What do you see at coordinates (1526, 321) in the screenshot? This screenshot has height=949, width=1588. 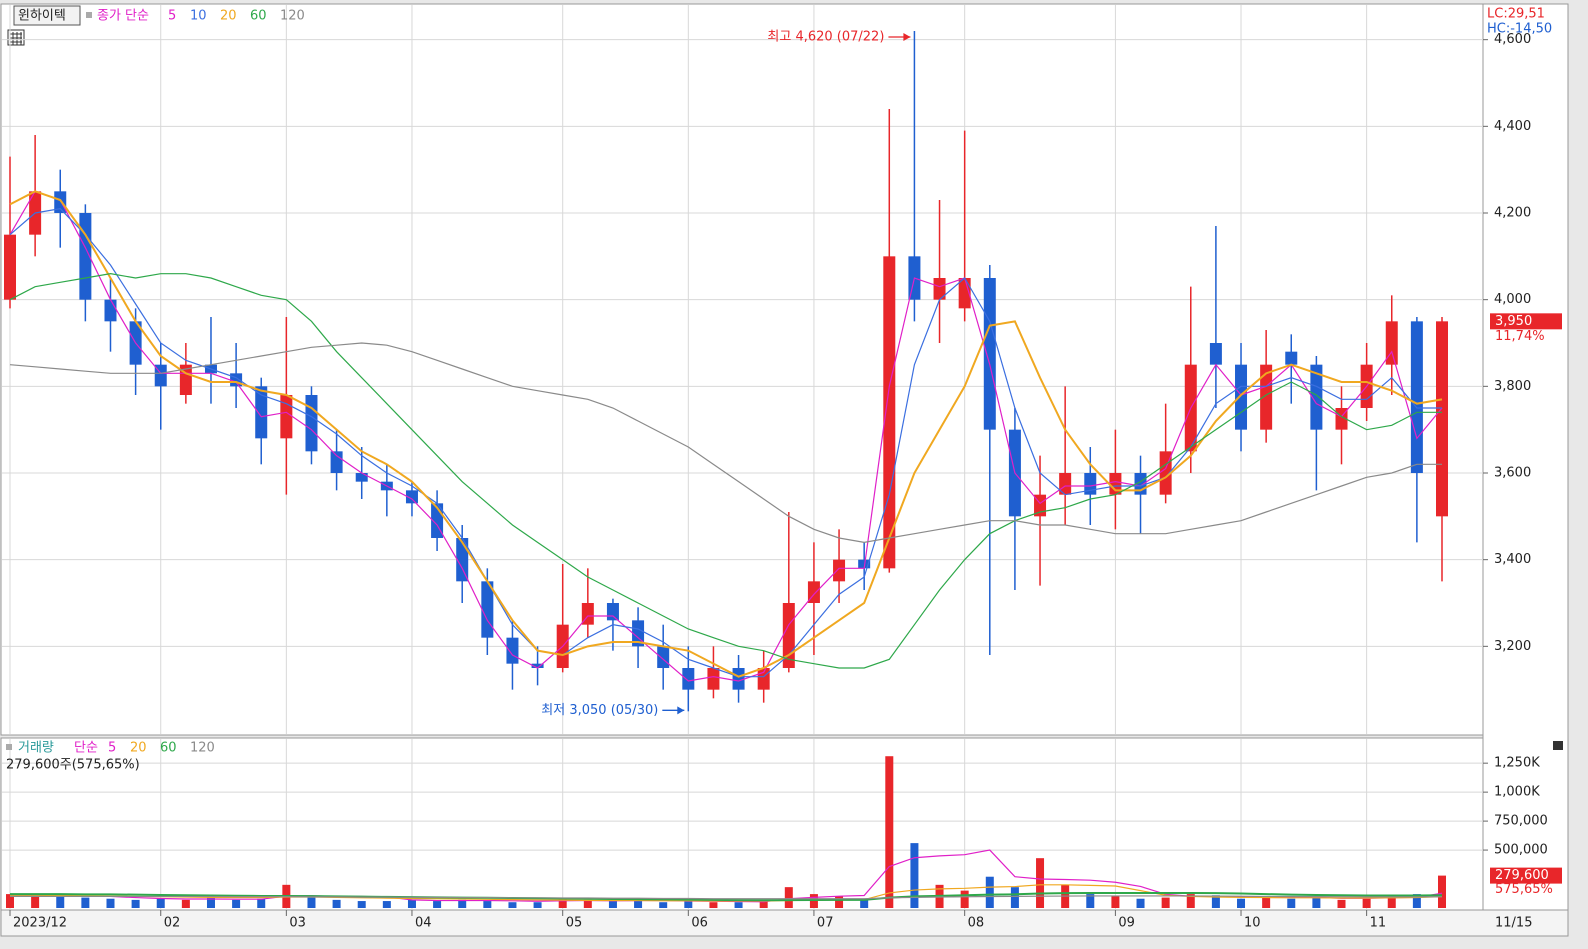 I see `current-price-box` at bounding box center [1526, 321].